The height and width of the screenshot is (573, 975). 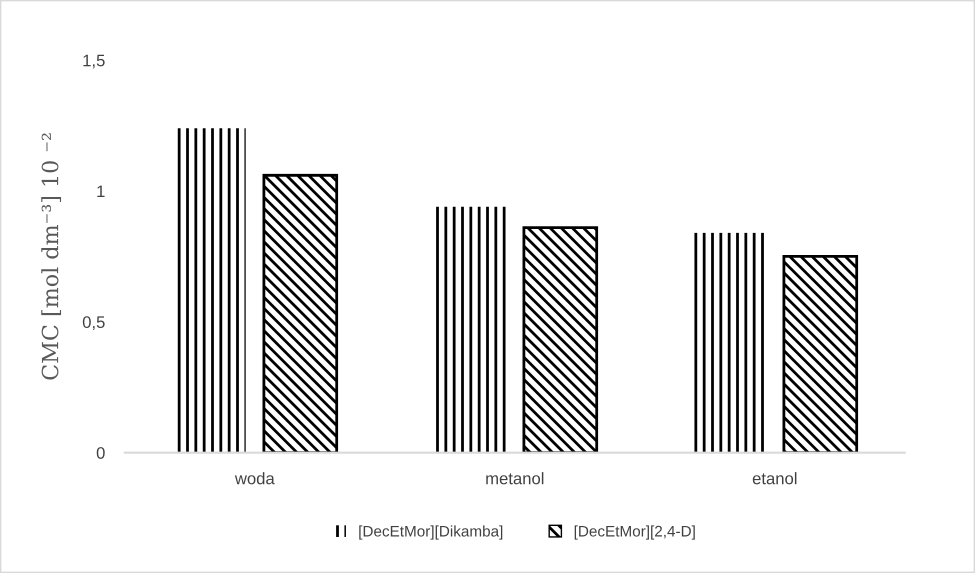 What do you see at coordinates (93, 323) in the screenshot?
I see `y-tick-label: 0,5` at bounding box center [93, 323].